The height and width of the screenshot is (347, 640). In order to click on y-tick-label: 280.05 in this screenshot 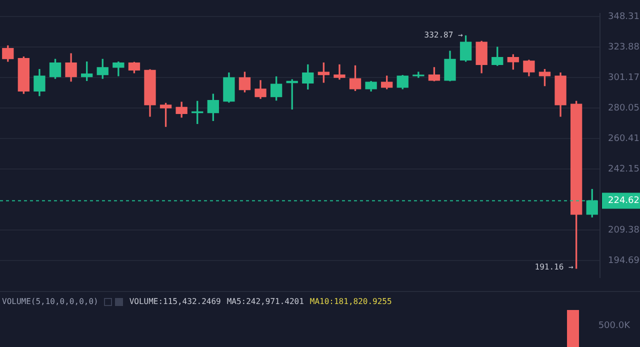, I will do `click(624, 108)`.